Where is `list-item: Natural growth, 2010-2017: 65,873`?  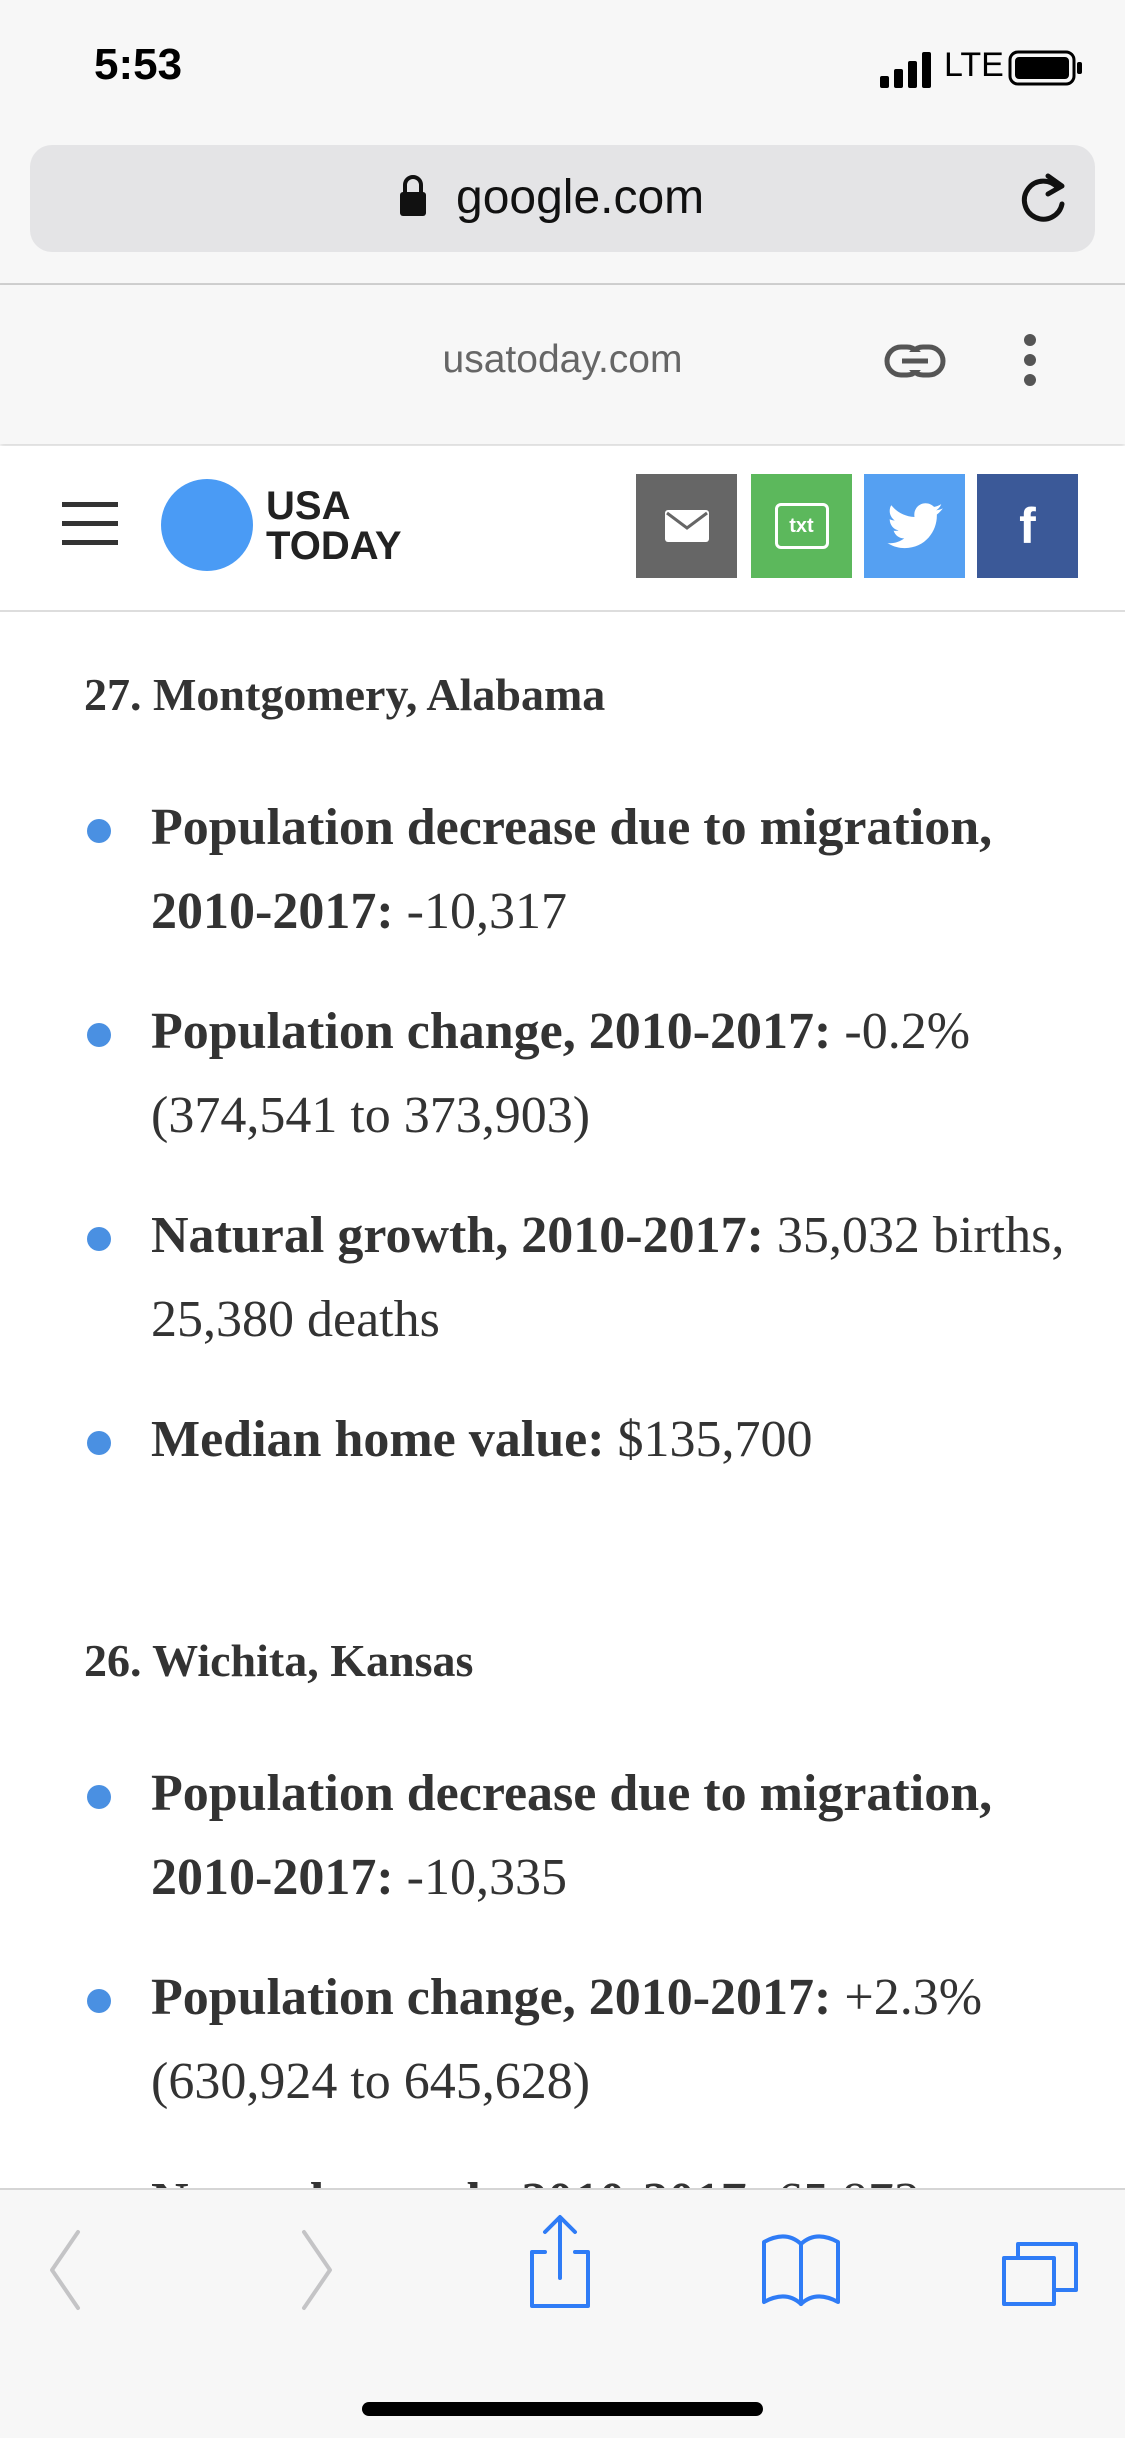 list-item: Natural growth, 2010-2017: 65,873 is located at coordinates (608, 2174).